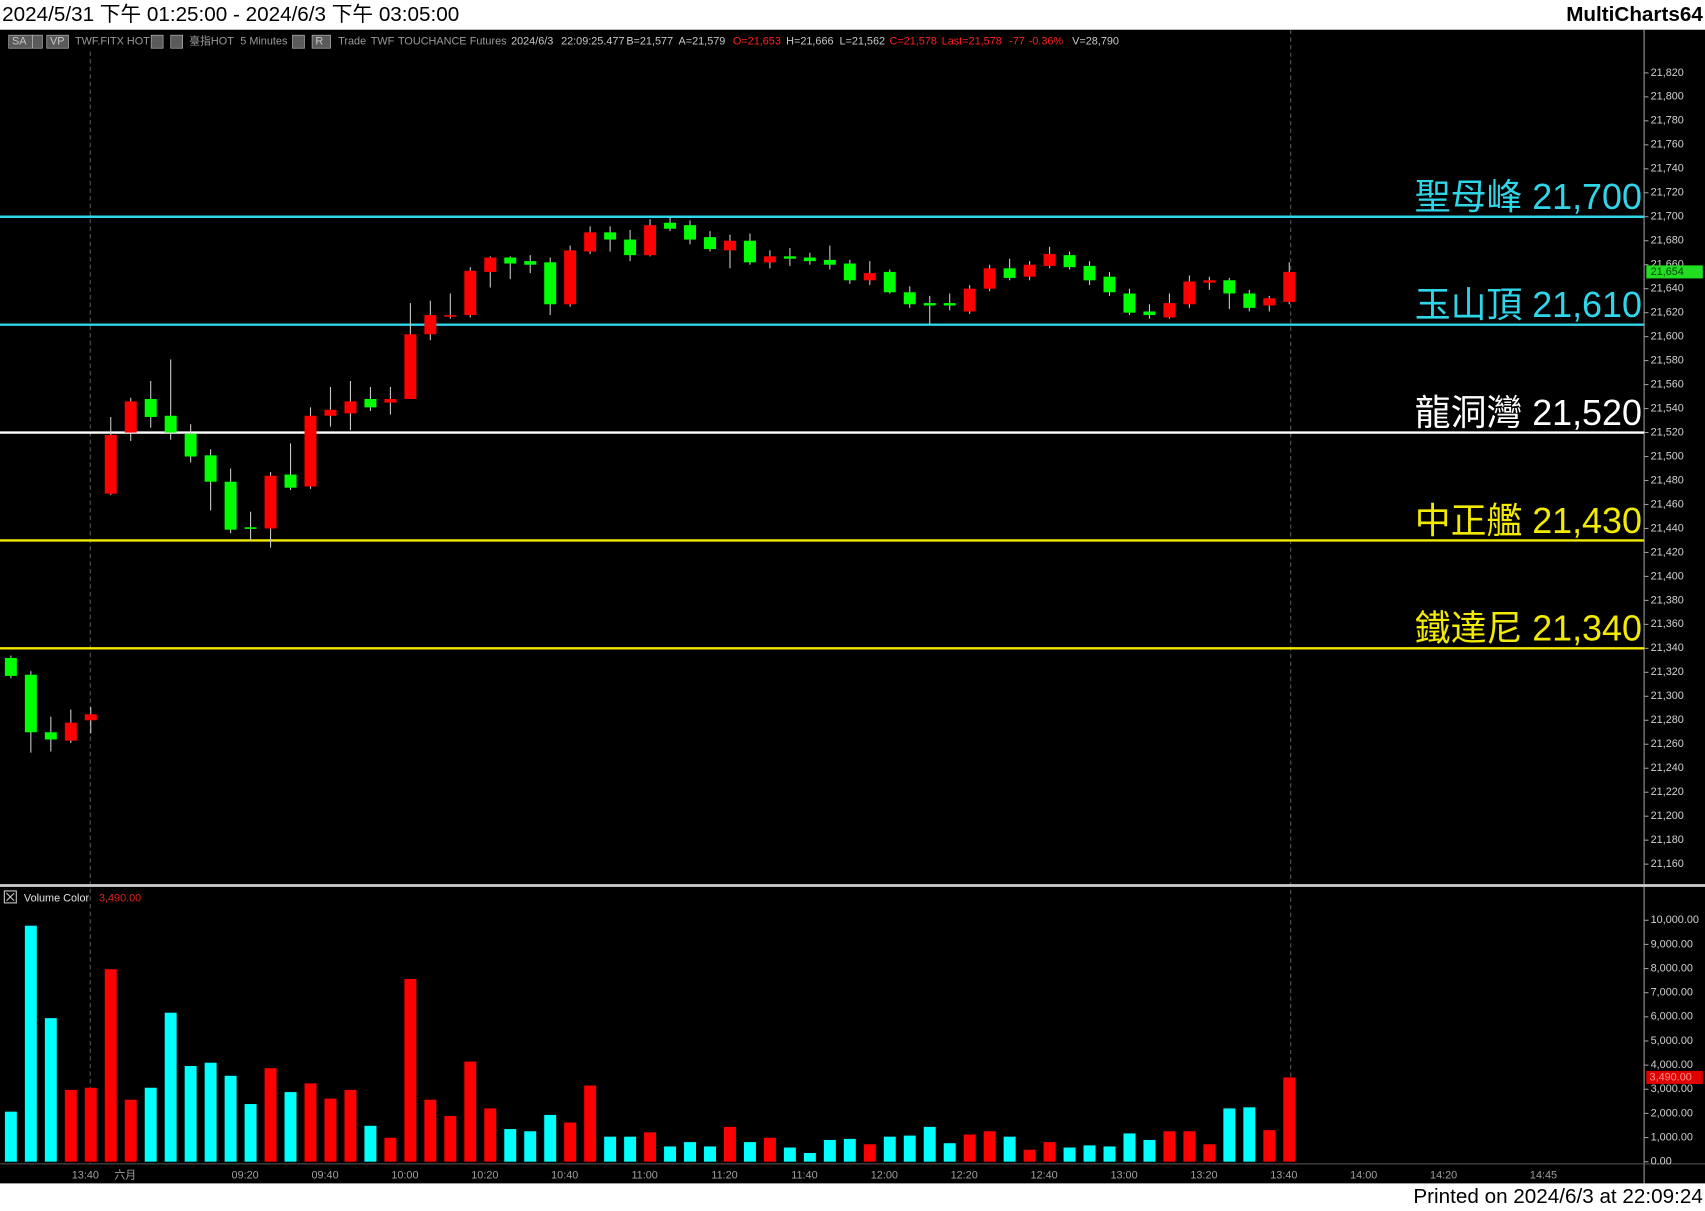 Image resolution: width=1705 pixels, height=1211 pixels. What do you see at coordinates (1528, 197) in the screenshot?
I see `level-label: 聖母峰 21,700` at bounding box center [1528, 197].